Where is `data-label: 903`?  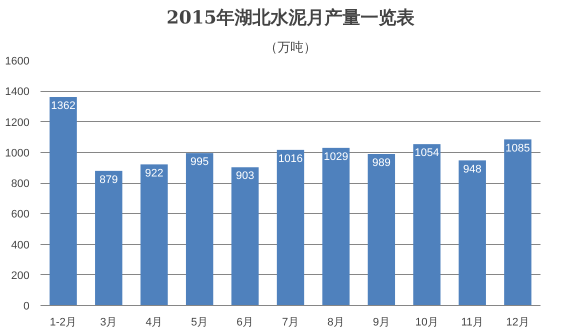
data-label: 903 is located at coordinates (245, 176).